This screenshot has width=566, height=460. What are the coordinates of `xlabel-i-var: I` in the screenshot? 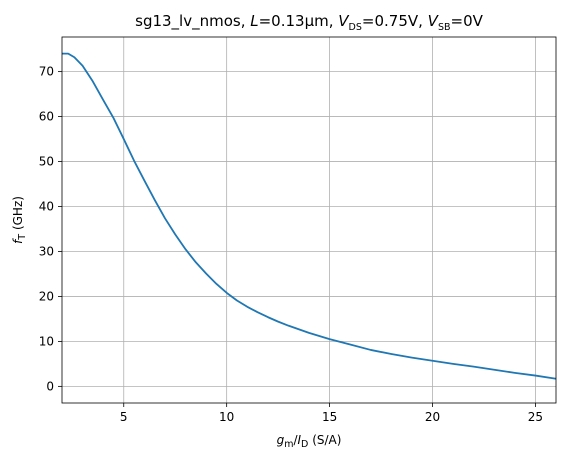 It's located at (300, 440).